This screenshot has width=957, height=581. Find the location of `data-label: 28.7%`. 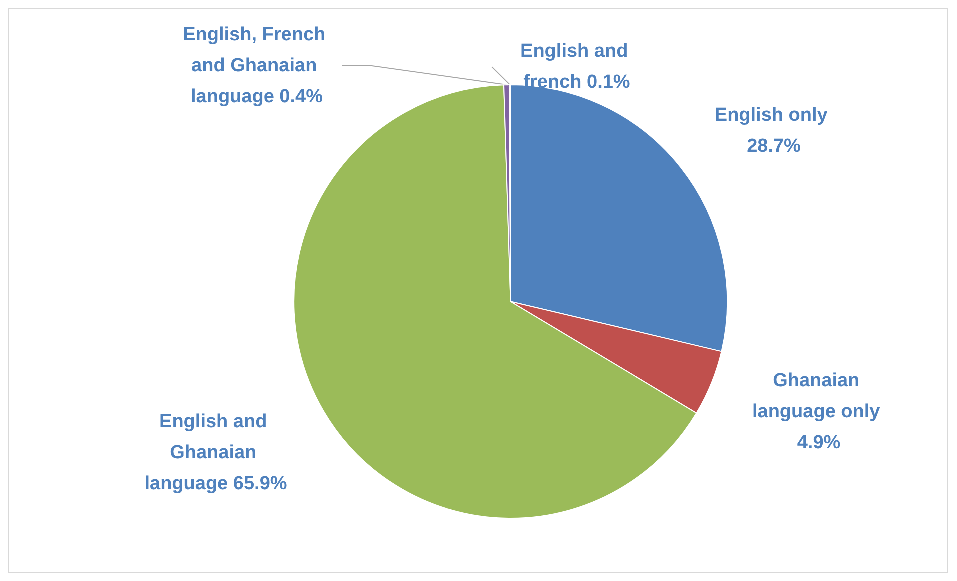

data-label: 28.7% is located at coordinates (774, 146).